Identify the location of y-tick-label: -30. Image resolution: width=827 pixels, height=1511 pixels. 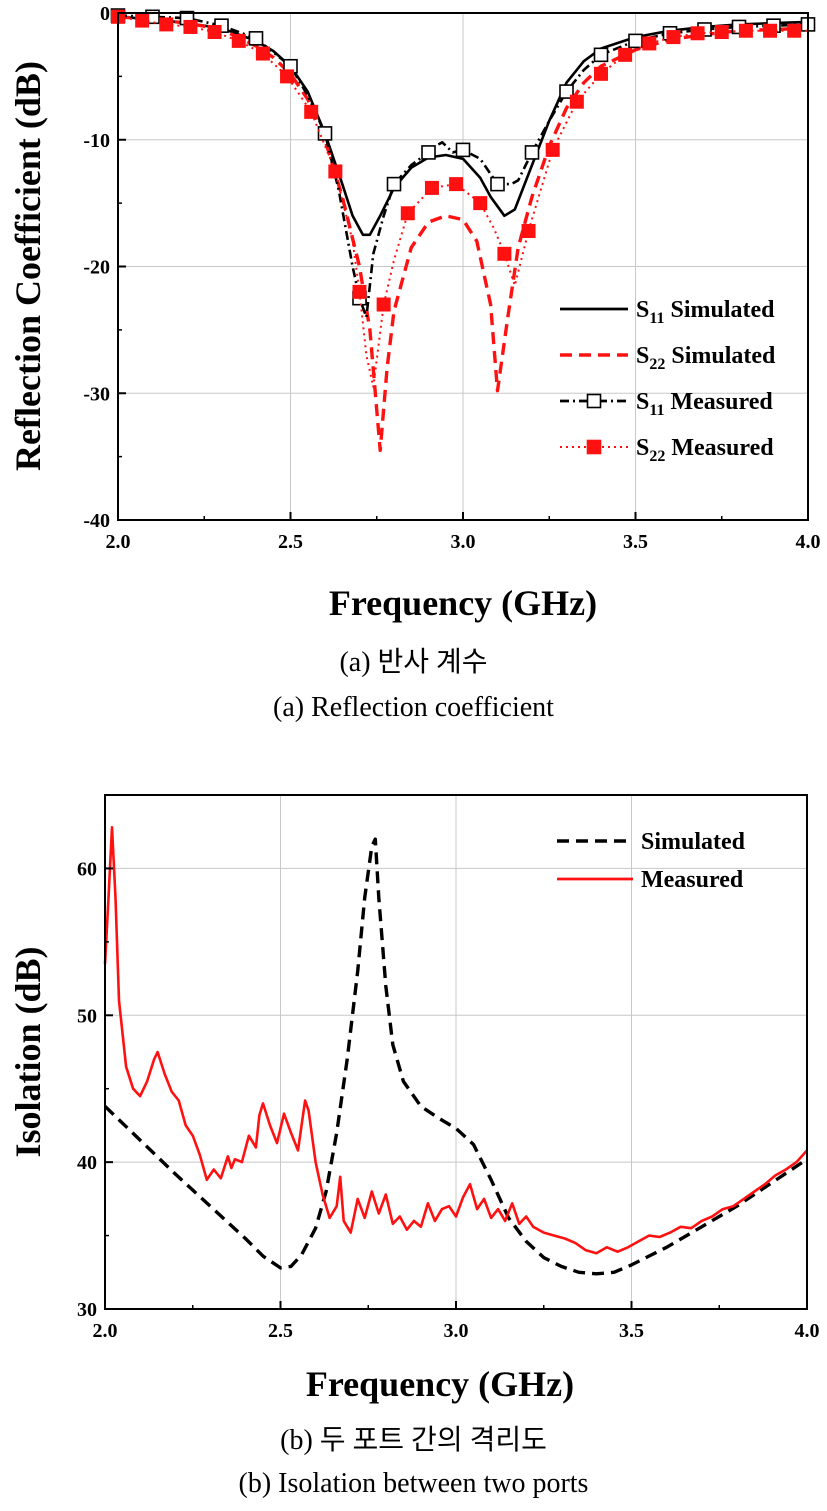
(96, 394).